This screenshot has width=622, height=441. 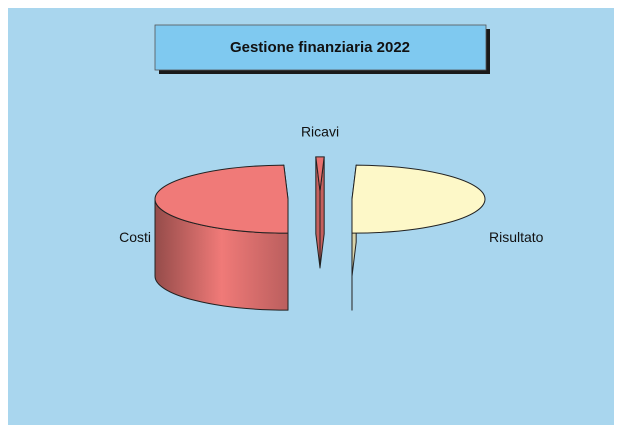 What do you see at coordinates (320, 132) in the screenshot?
I see `slice-label: Ricavi` at bounding box center [320, 132].